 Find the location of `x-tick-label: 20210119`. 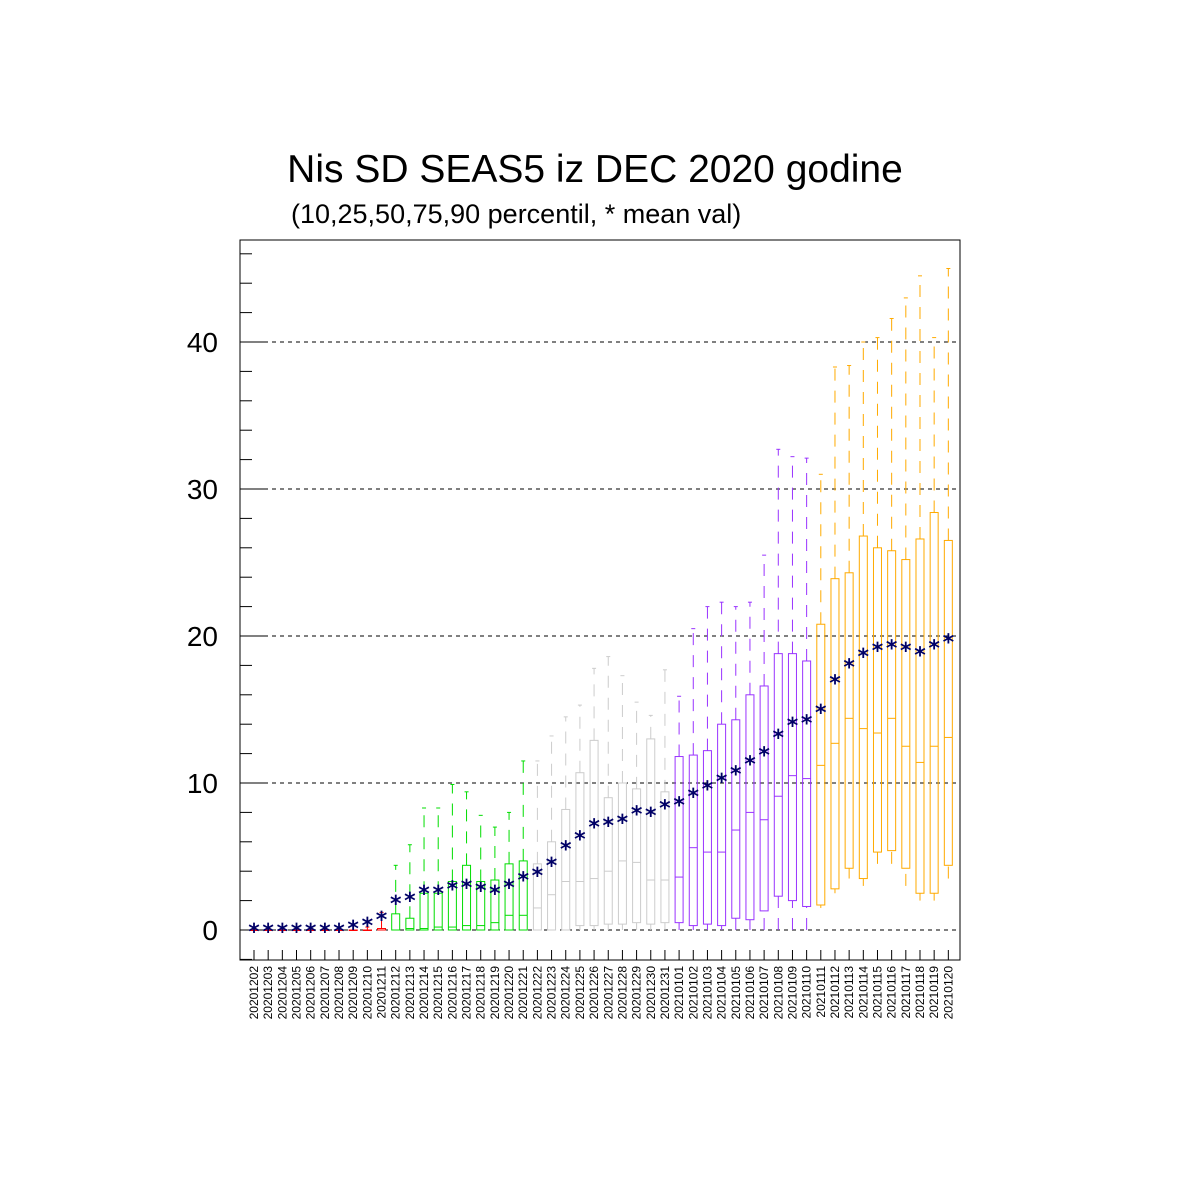

x-tick-label: 20210119 is located at coordinates (934, 992).